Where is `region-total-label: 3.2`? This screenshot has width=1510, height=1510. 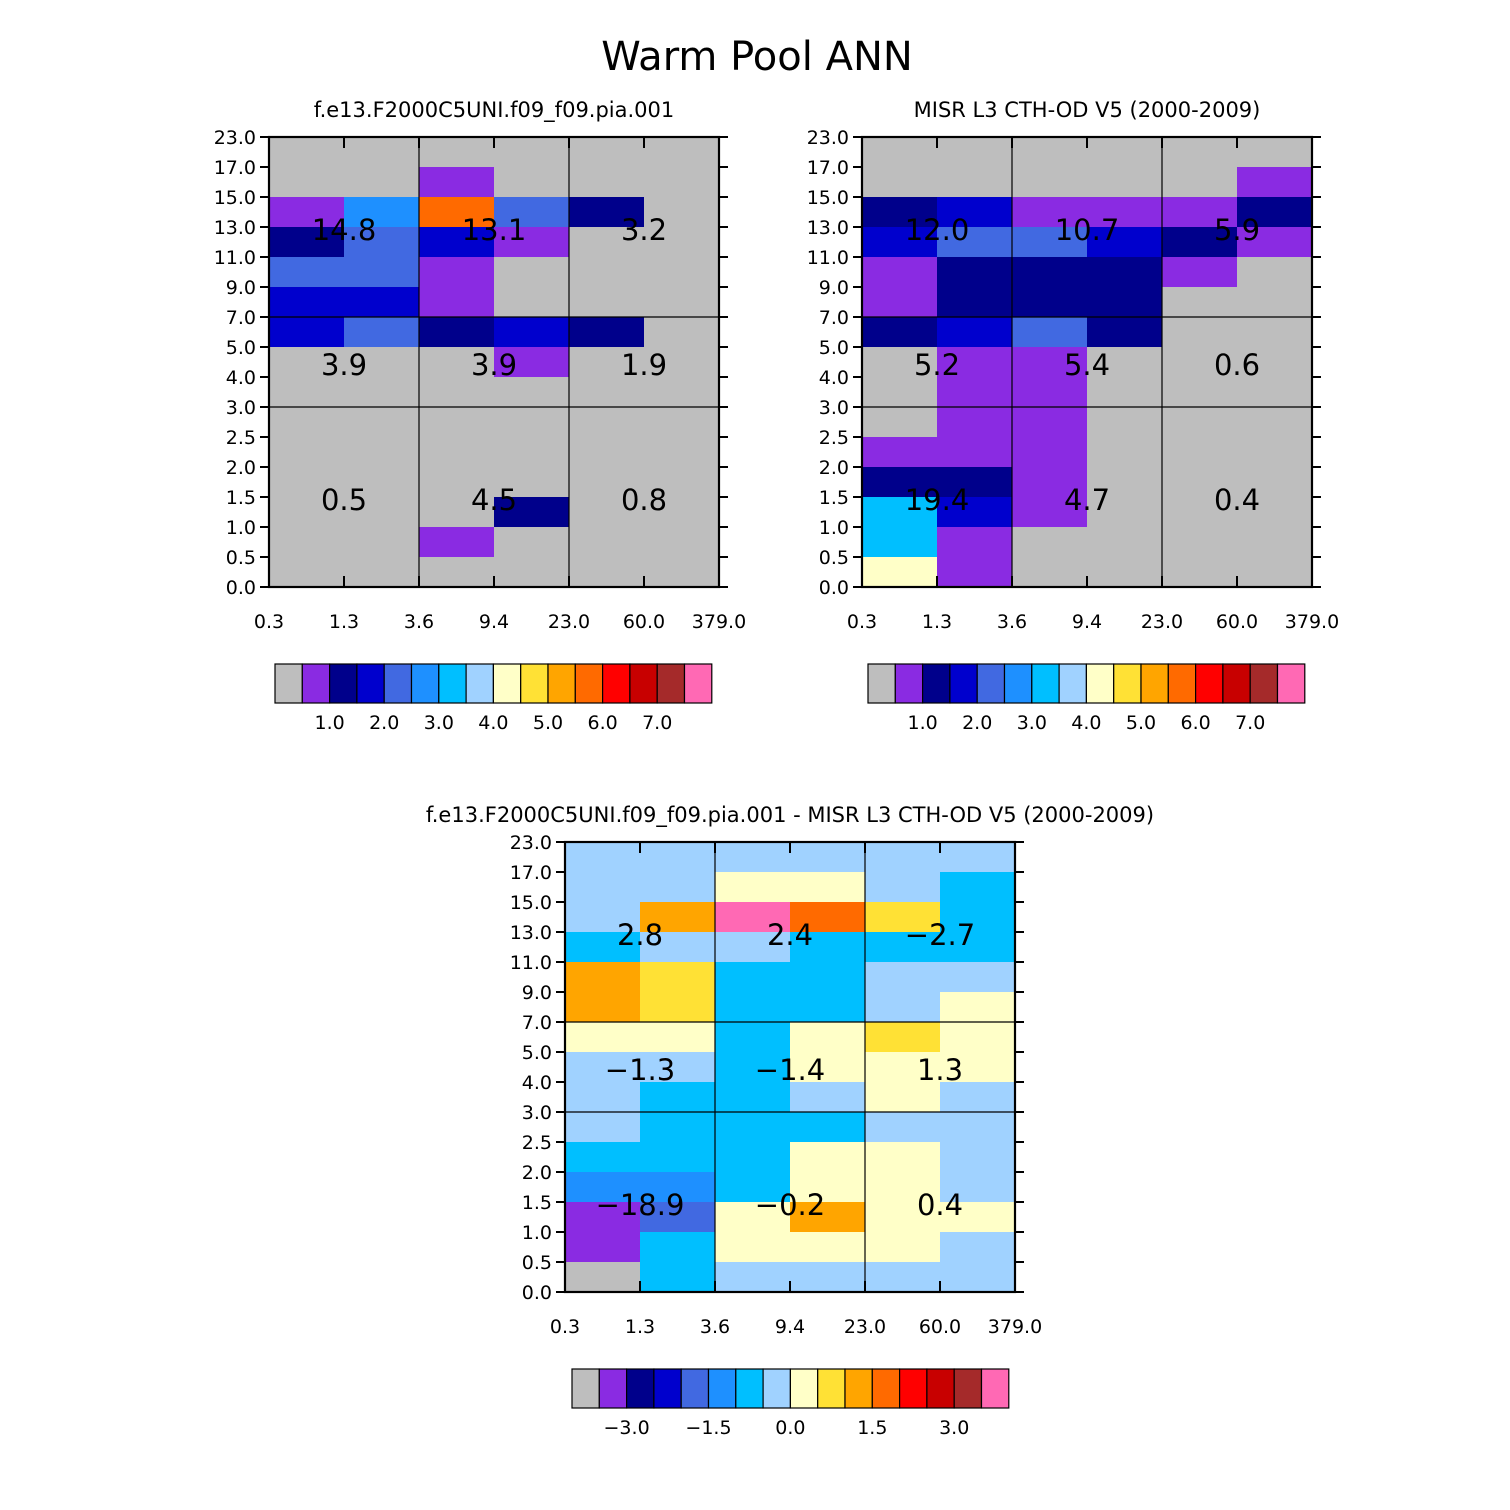
region-total-label: 3.2 is located at coordinates (644, 230).